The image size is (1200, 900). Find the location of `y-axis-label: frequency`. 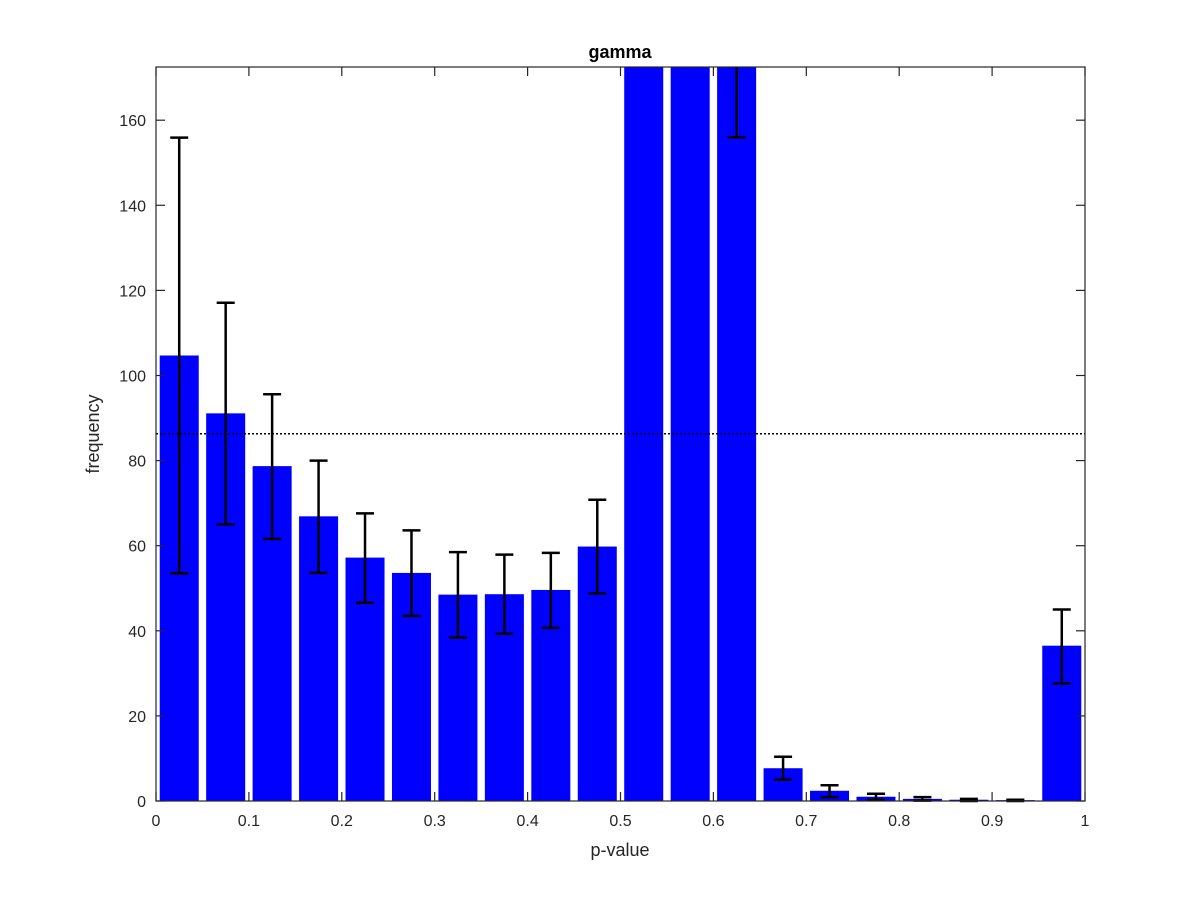

y-axis-label: frequency is located at coordinates (93, 433).